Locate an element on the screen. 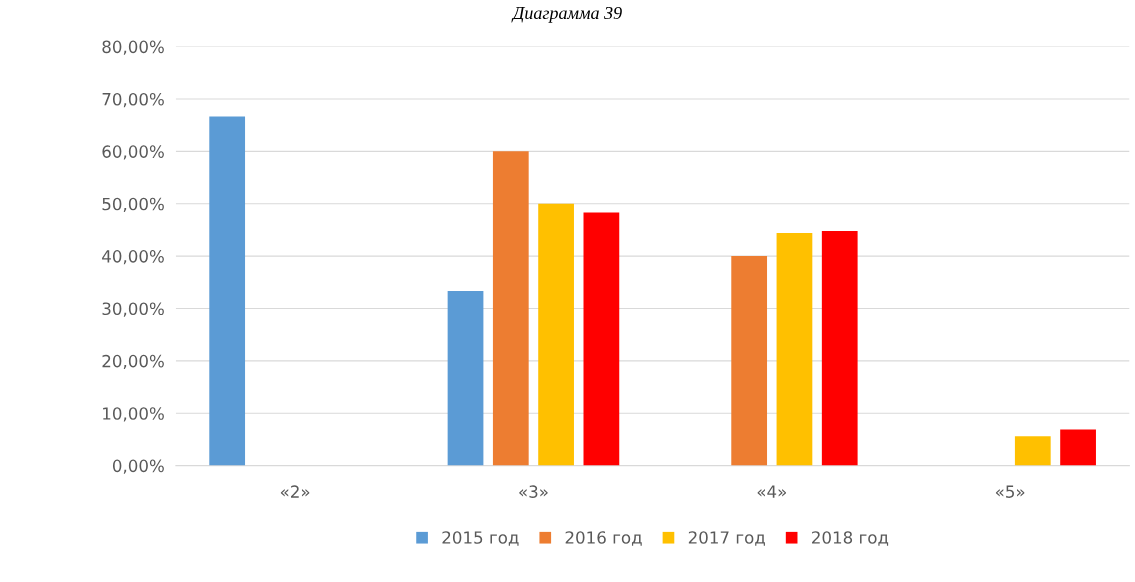 This screenshot has height=582, width=1135. x-tick-label: «3» is located at coordinates (533, 491).